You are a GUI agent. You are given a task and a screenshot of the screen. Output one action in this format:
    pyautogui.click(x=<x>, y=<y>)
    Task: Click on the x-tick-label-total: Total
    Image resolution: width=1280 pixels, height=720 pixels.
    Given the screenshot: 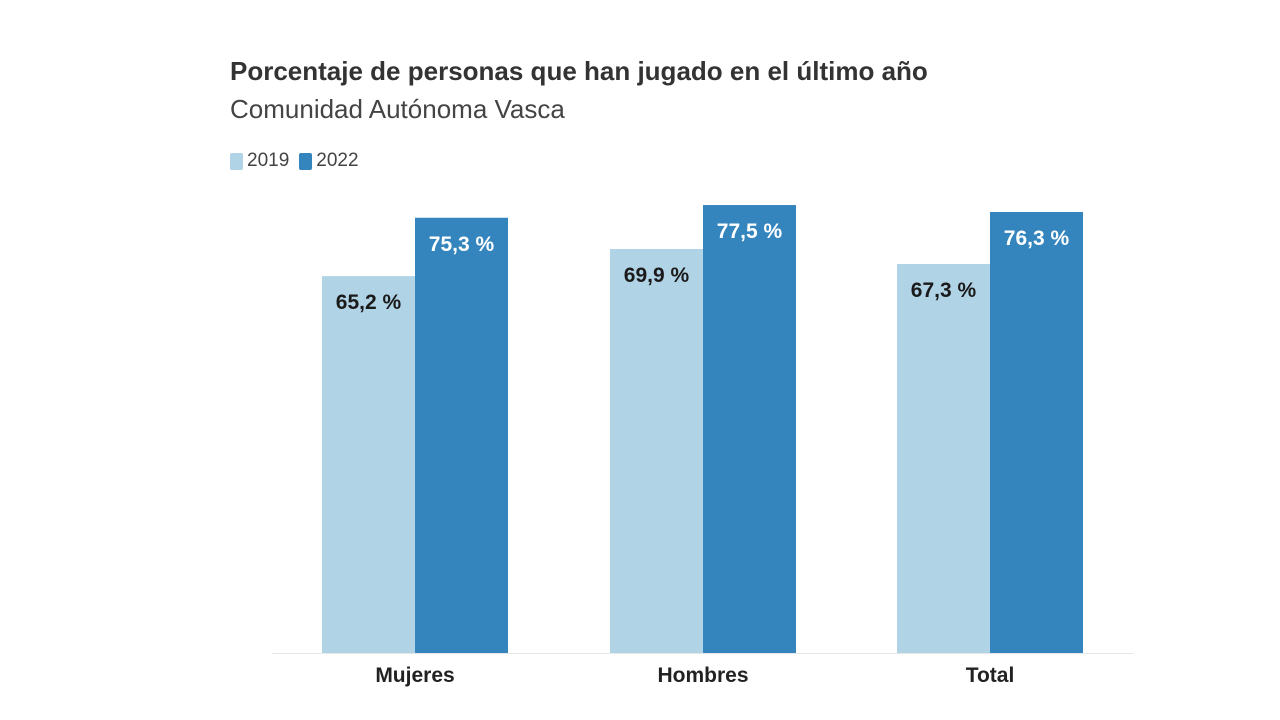 What is the action you would take?
    pyautogui.click(x=990, y=675)
    